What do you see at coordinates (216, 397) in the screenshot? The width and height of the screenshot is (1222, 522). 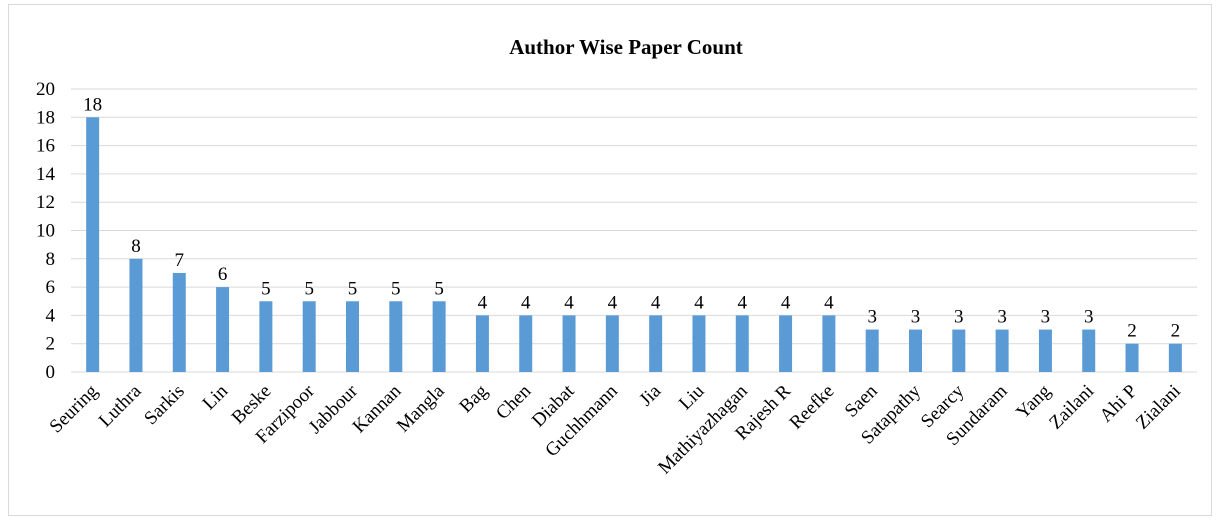 I see `x-tick-label: Lin` at bounding box center [216, 397].